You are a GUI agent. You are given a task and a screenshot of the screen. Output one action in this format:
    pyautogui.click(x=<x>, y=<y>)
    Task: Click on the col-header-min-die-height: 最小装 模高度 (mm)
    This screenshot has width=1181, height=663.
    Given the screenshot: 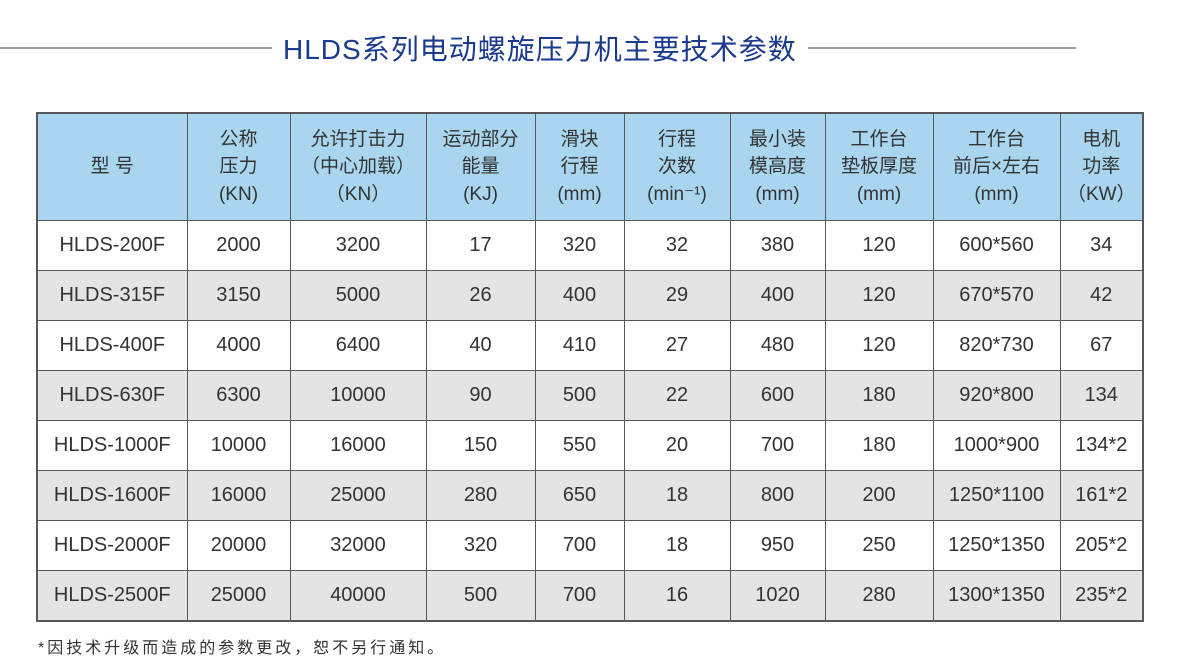 What is the action you would take?
    pyautogui.click(x=777, y=166)
    